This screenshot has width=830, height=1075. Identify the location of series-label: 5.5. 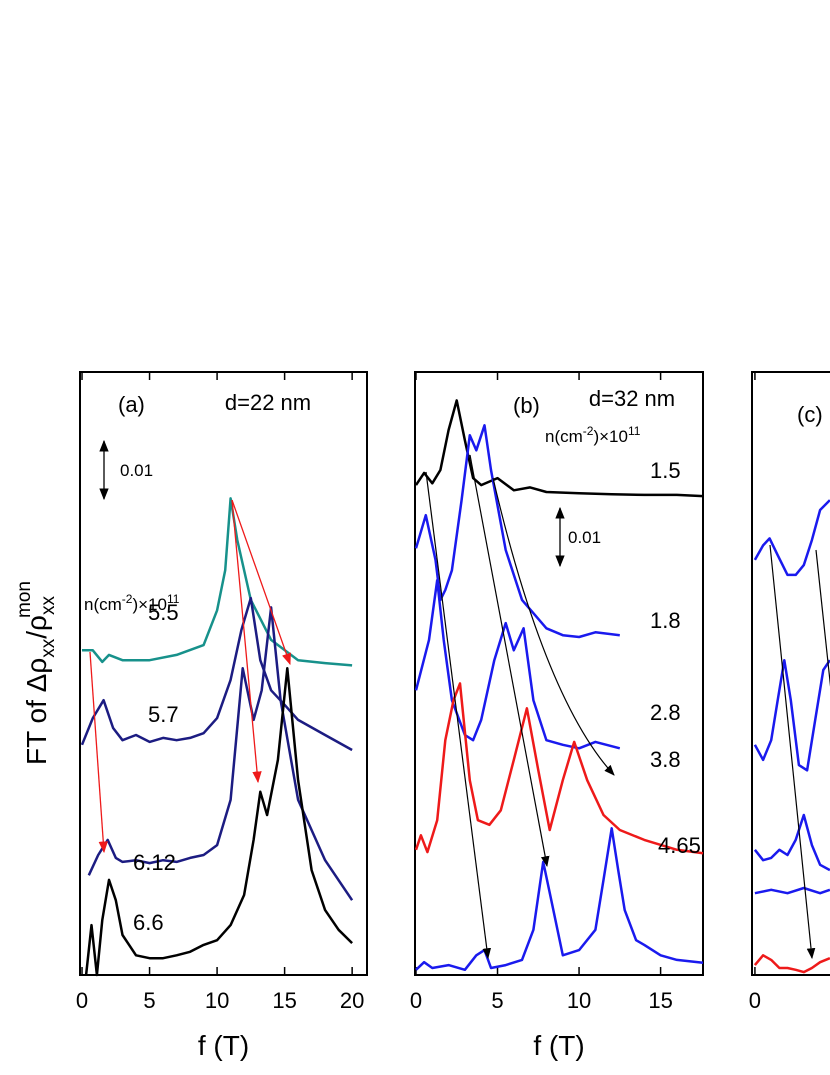
(163, 612).